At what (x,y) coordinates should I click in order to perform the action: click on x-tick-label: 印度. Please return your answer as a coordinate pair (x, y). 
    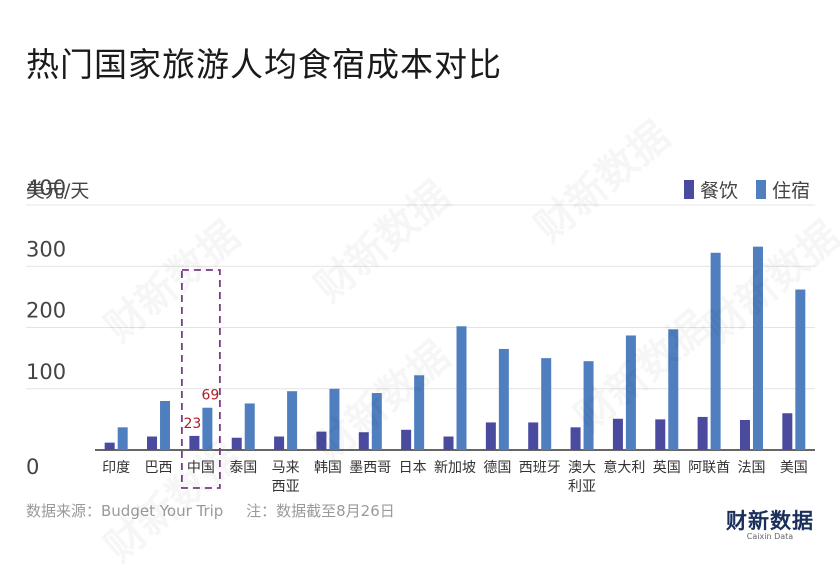
    Looking at the image, I should click on (116, 468).